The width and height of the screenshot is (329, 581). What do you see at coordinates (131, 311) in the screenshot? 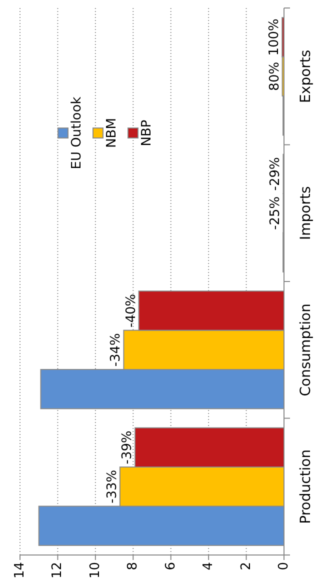
I see `annotation: -40%` at bounding box center [131, 311].